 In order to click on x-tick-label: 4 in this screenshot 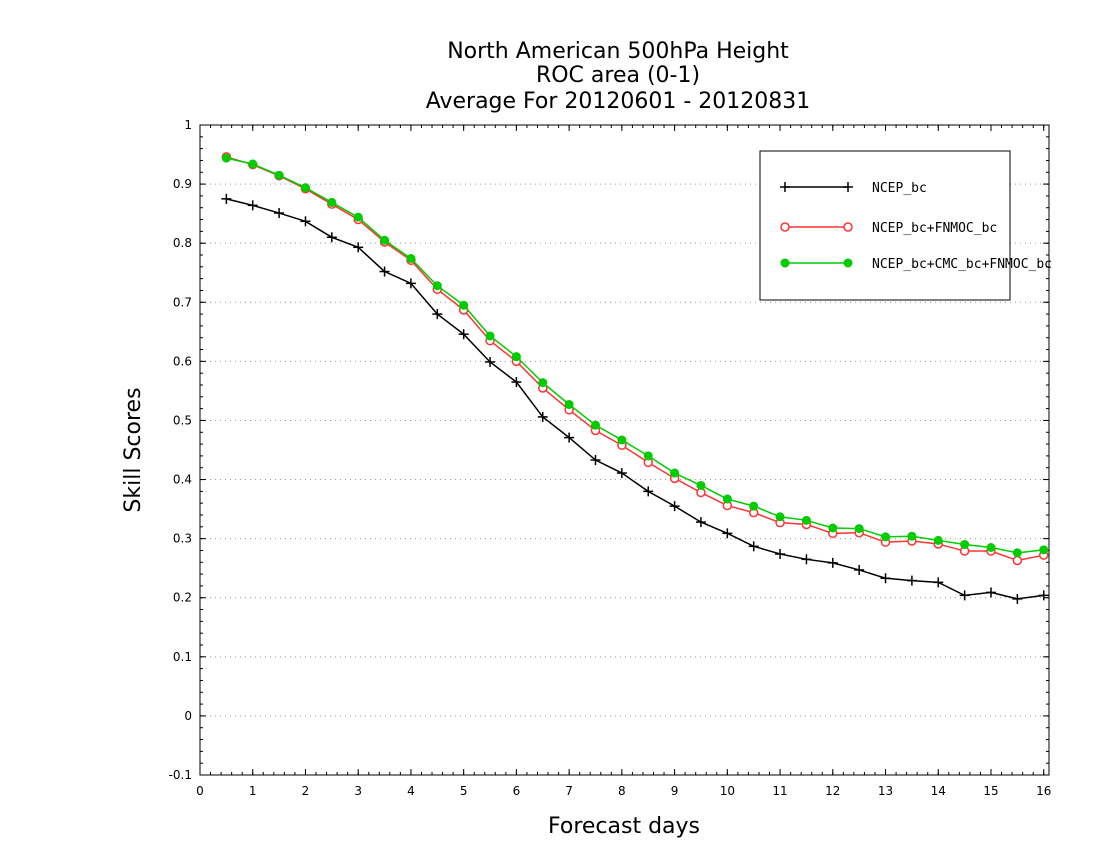, I will do `click(411, 791)`.